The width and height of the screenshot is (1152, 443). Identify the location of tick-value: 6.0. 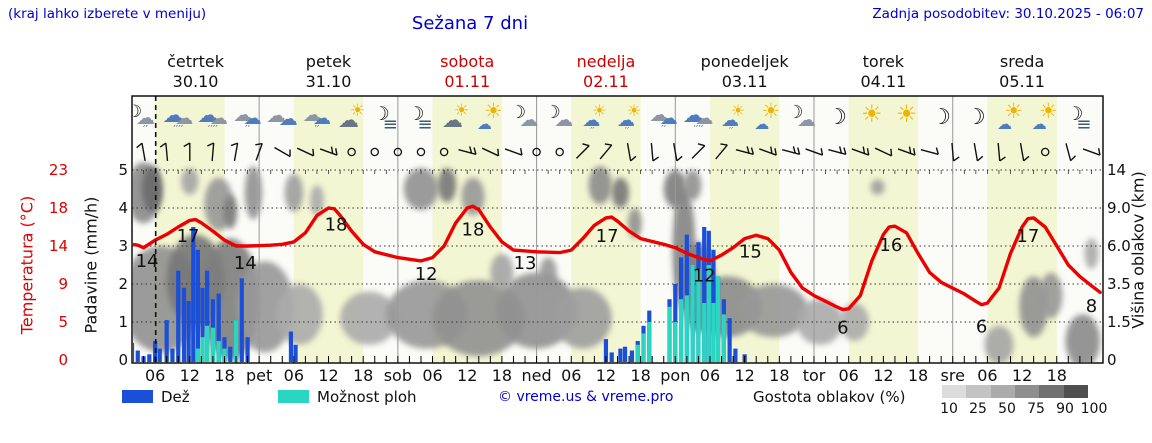
(1119, 246).